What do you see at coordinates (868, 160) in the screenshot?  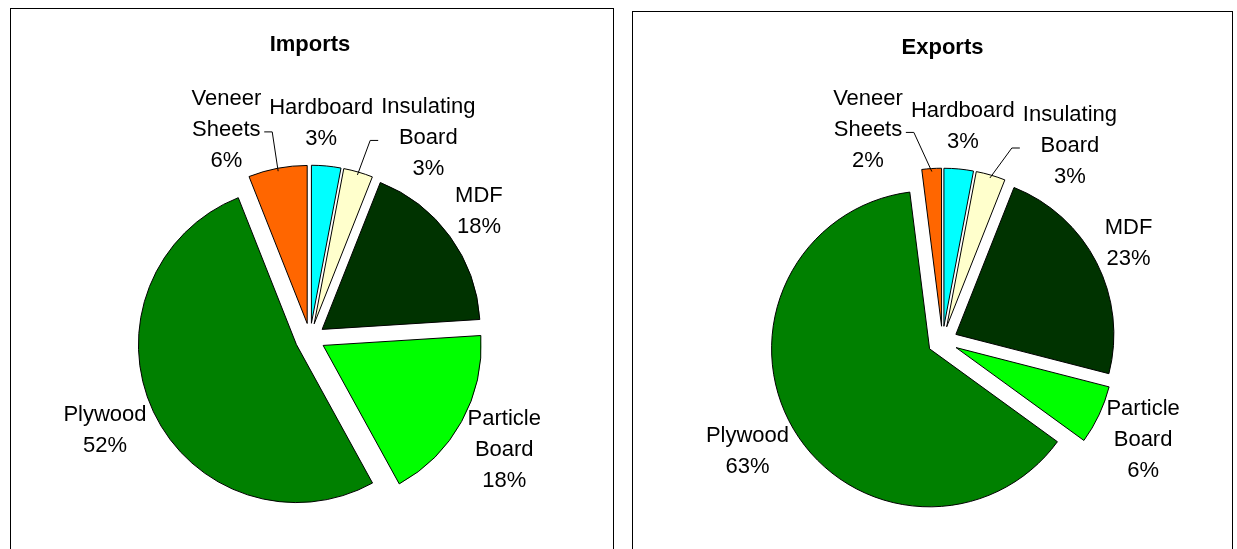 I see `data-label: 2%` at bounding box center [868, 160].